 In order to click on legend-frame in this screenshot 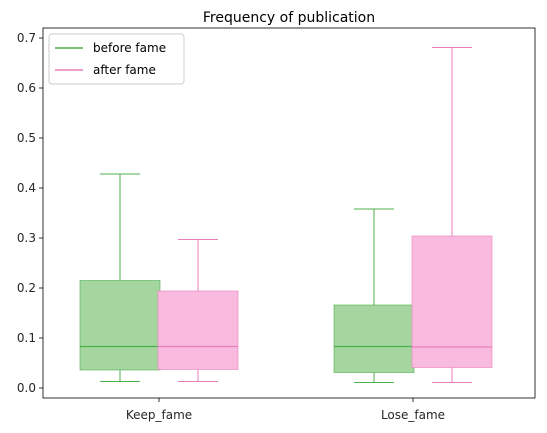, I will do `click(116, 59)`.